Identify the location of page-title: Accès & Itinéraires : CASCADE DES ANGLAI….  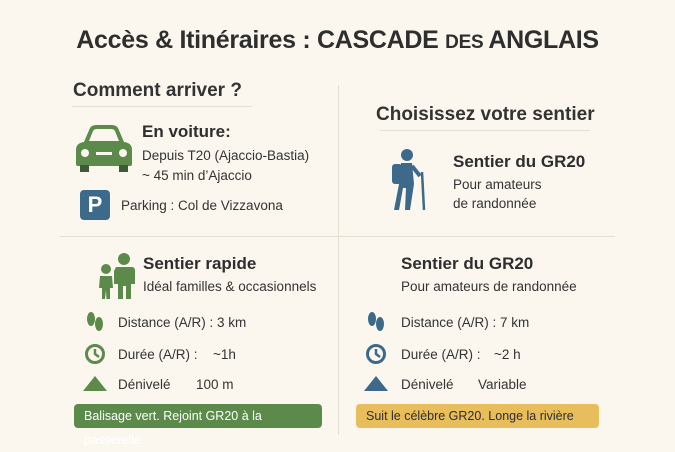
(337, 40).